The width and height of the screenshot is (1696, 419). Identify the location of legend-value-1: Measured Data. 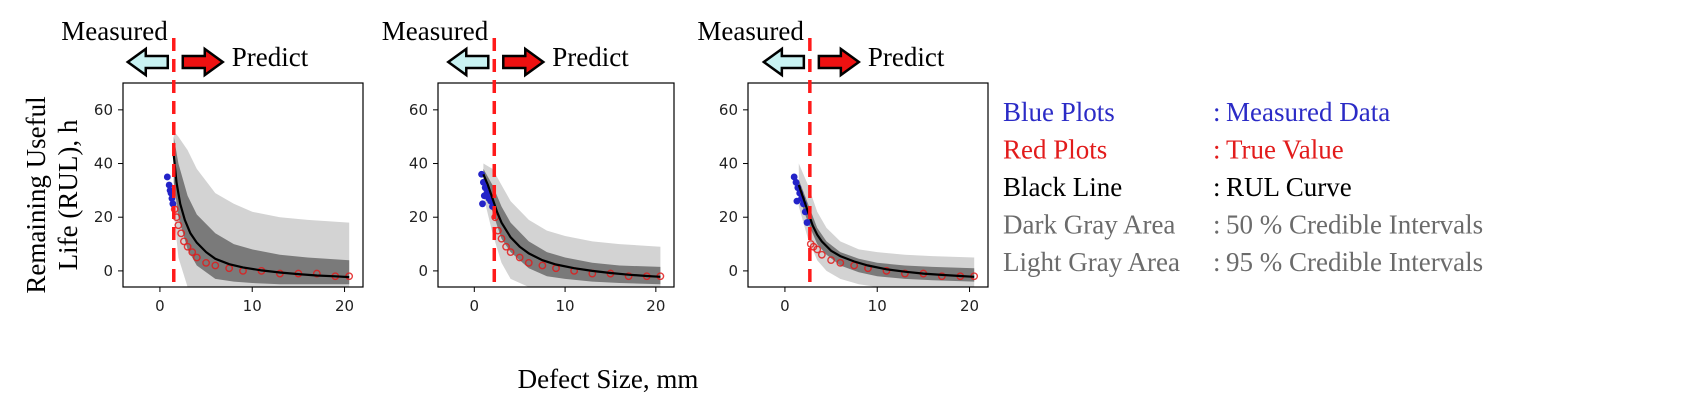
(1308, 112).